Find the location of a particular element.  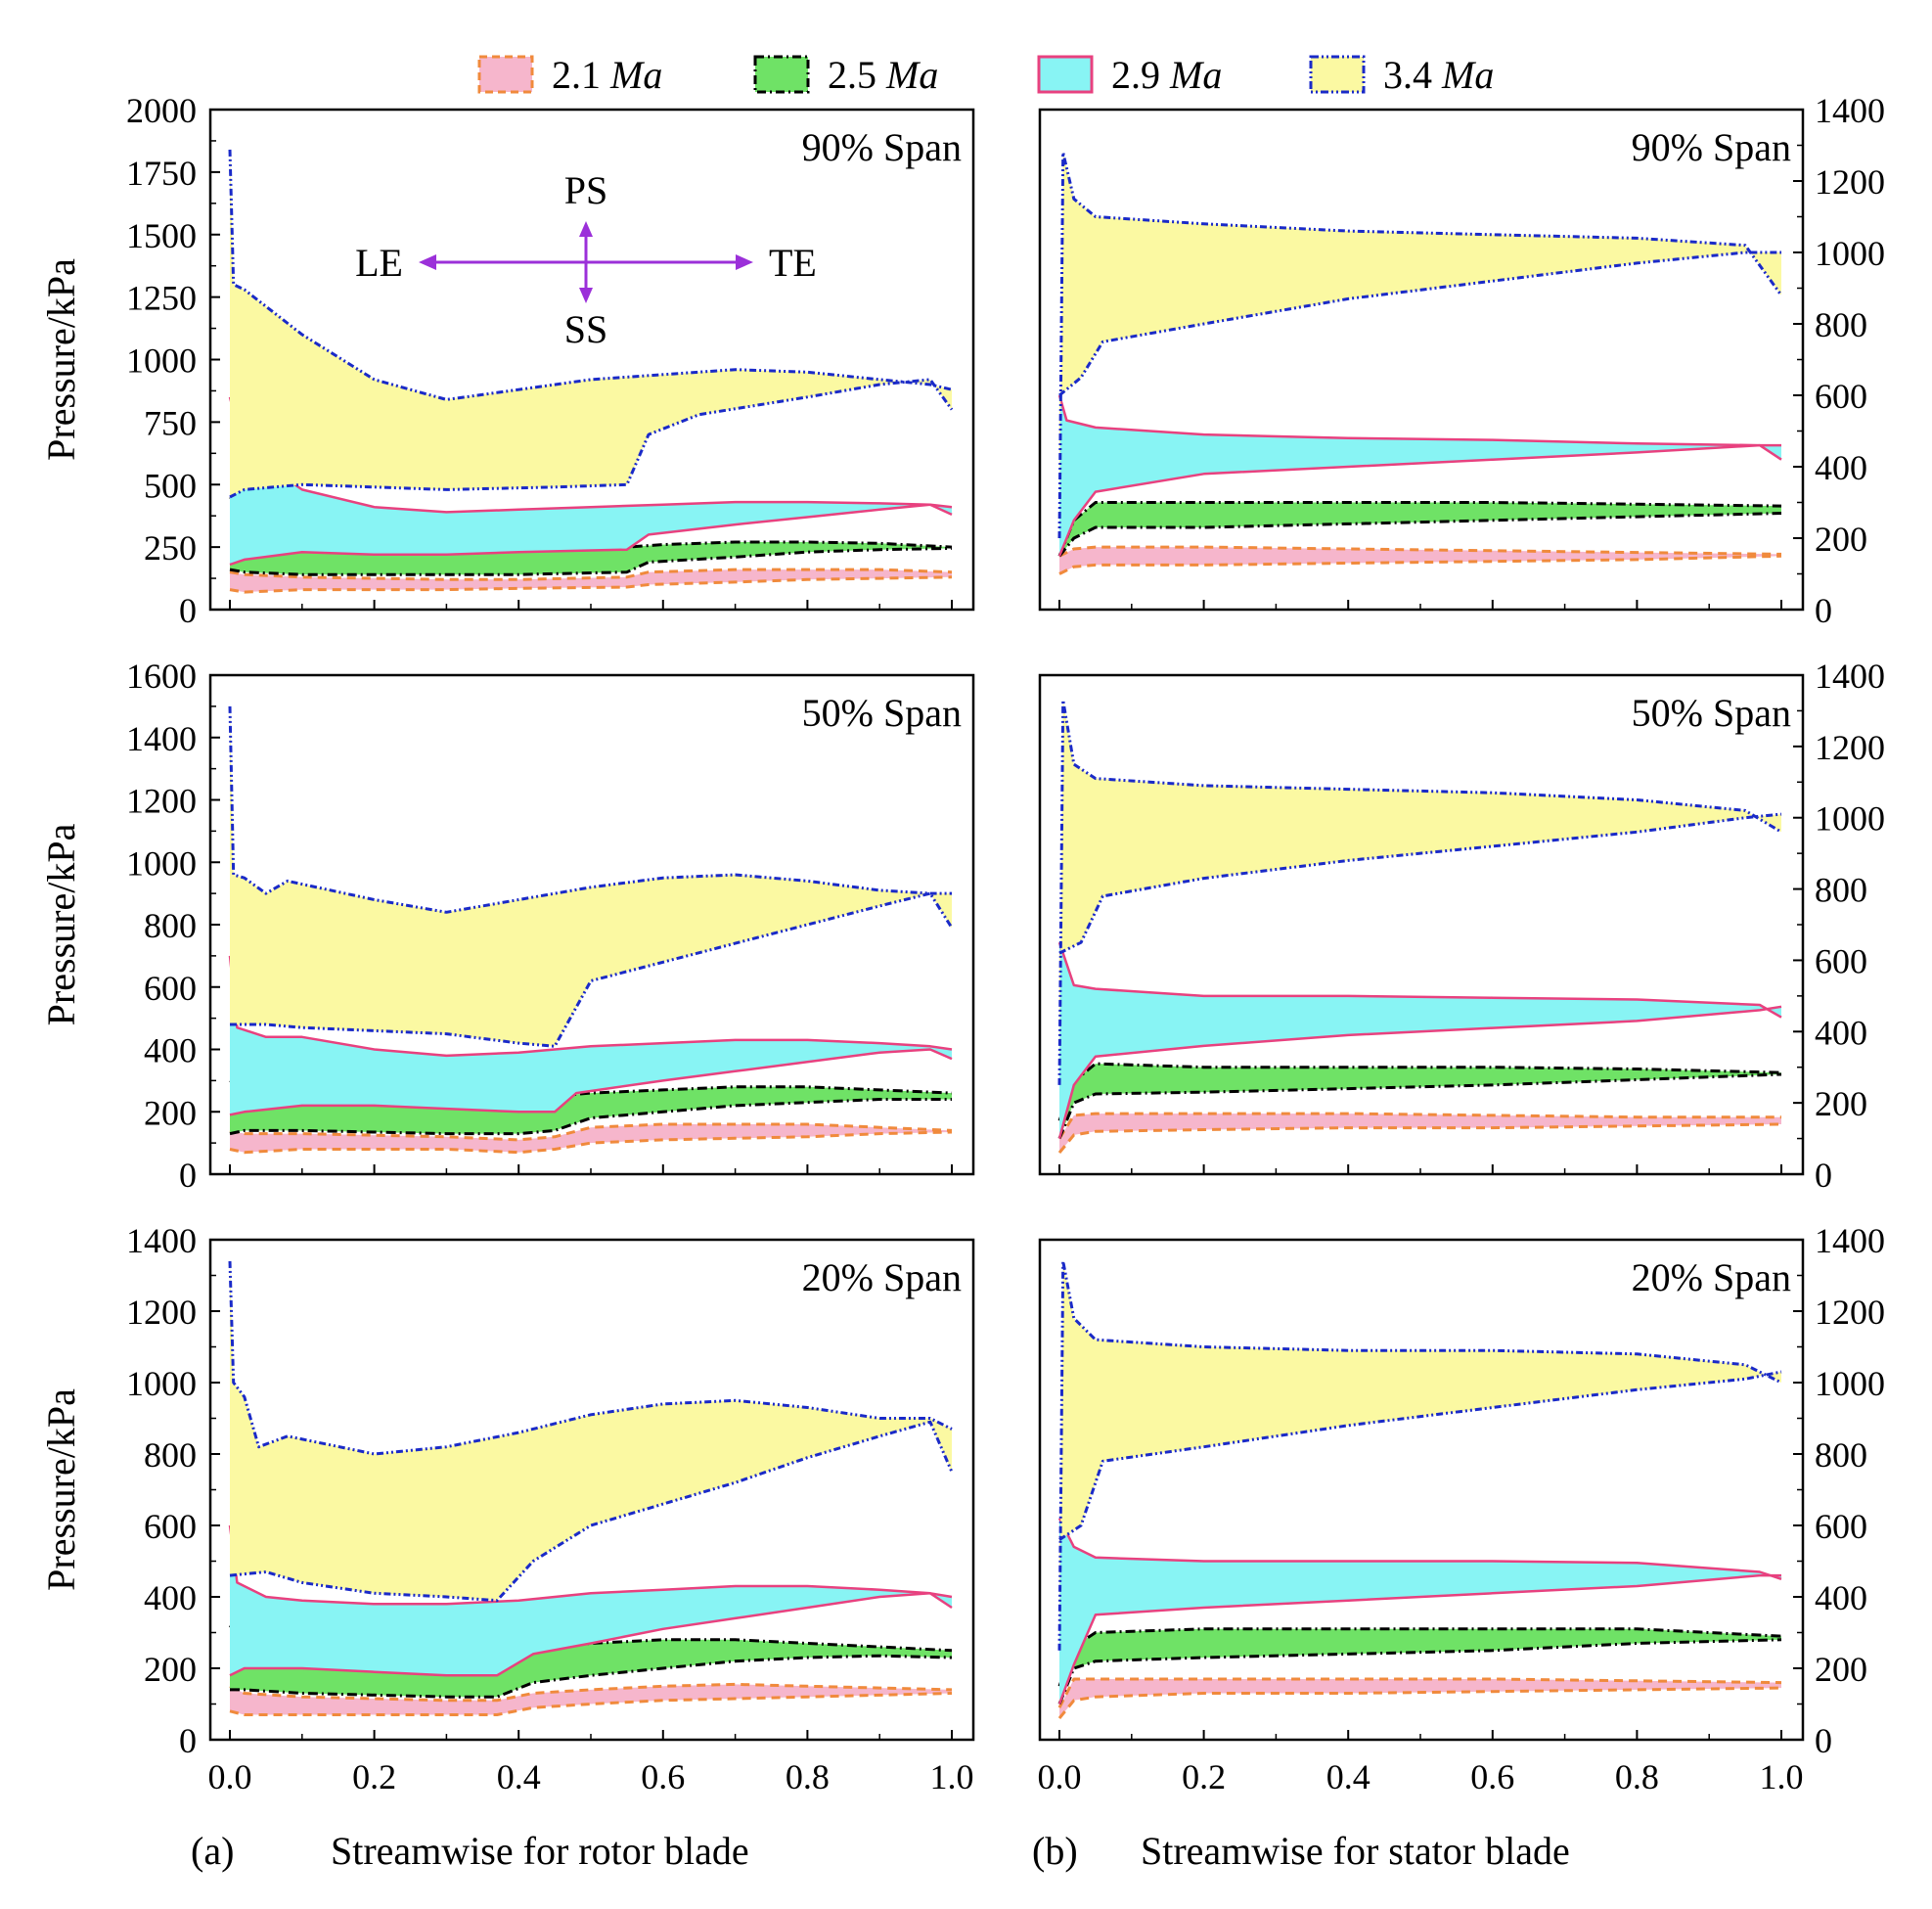

panel-stator-90-span: 0 200 400 600 800 1000 1200 1400 90% Span is located at coordinates (1461, 360).